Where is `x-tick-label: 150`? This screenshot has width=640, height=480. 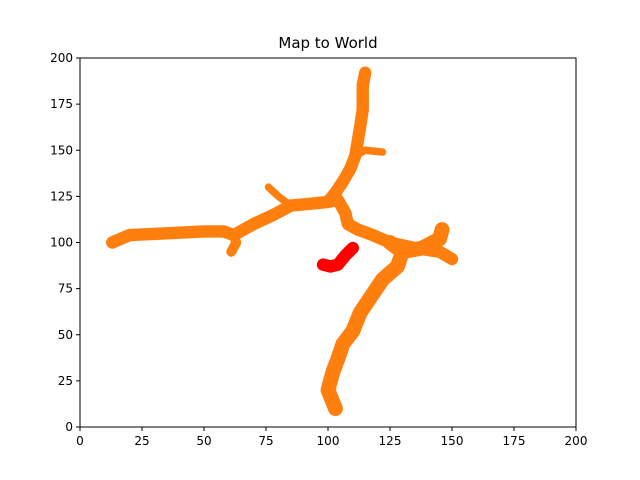
x-tick-label: 150 is located at coordinates (452, 441).